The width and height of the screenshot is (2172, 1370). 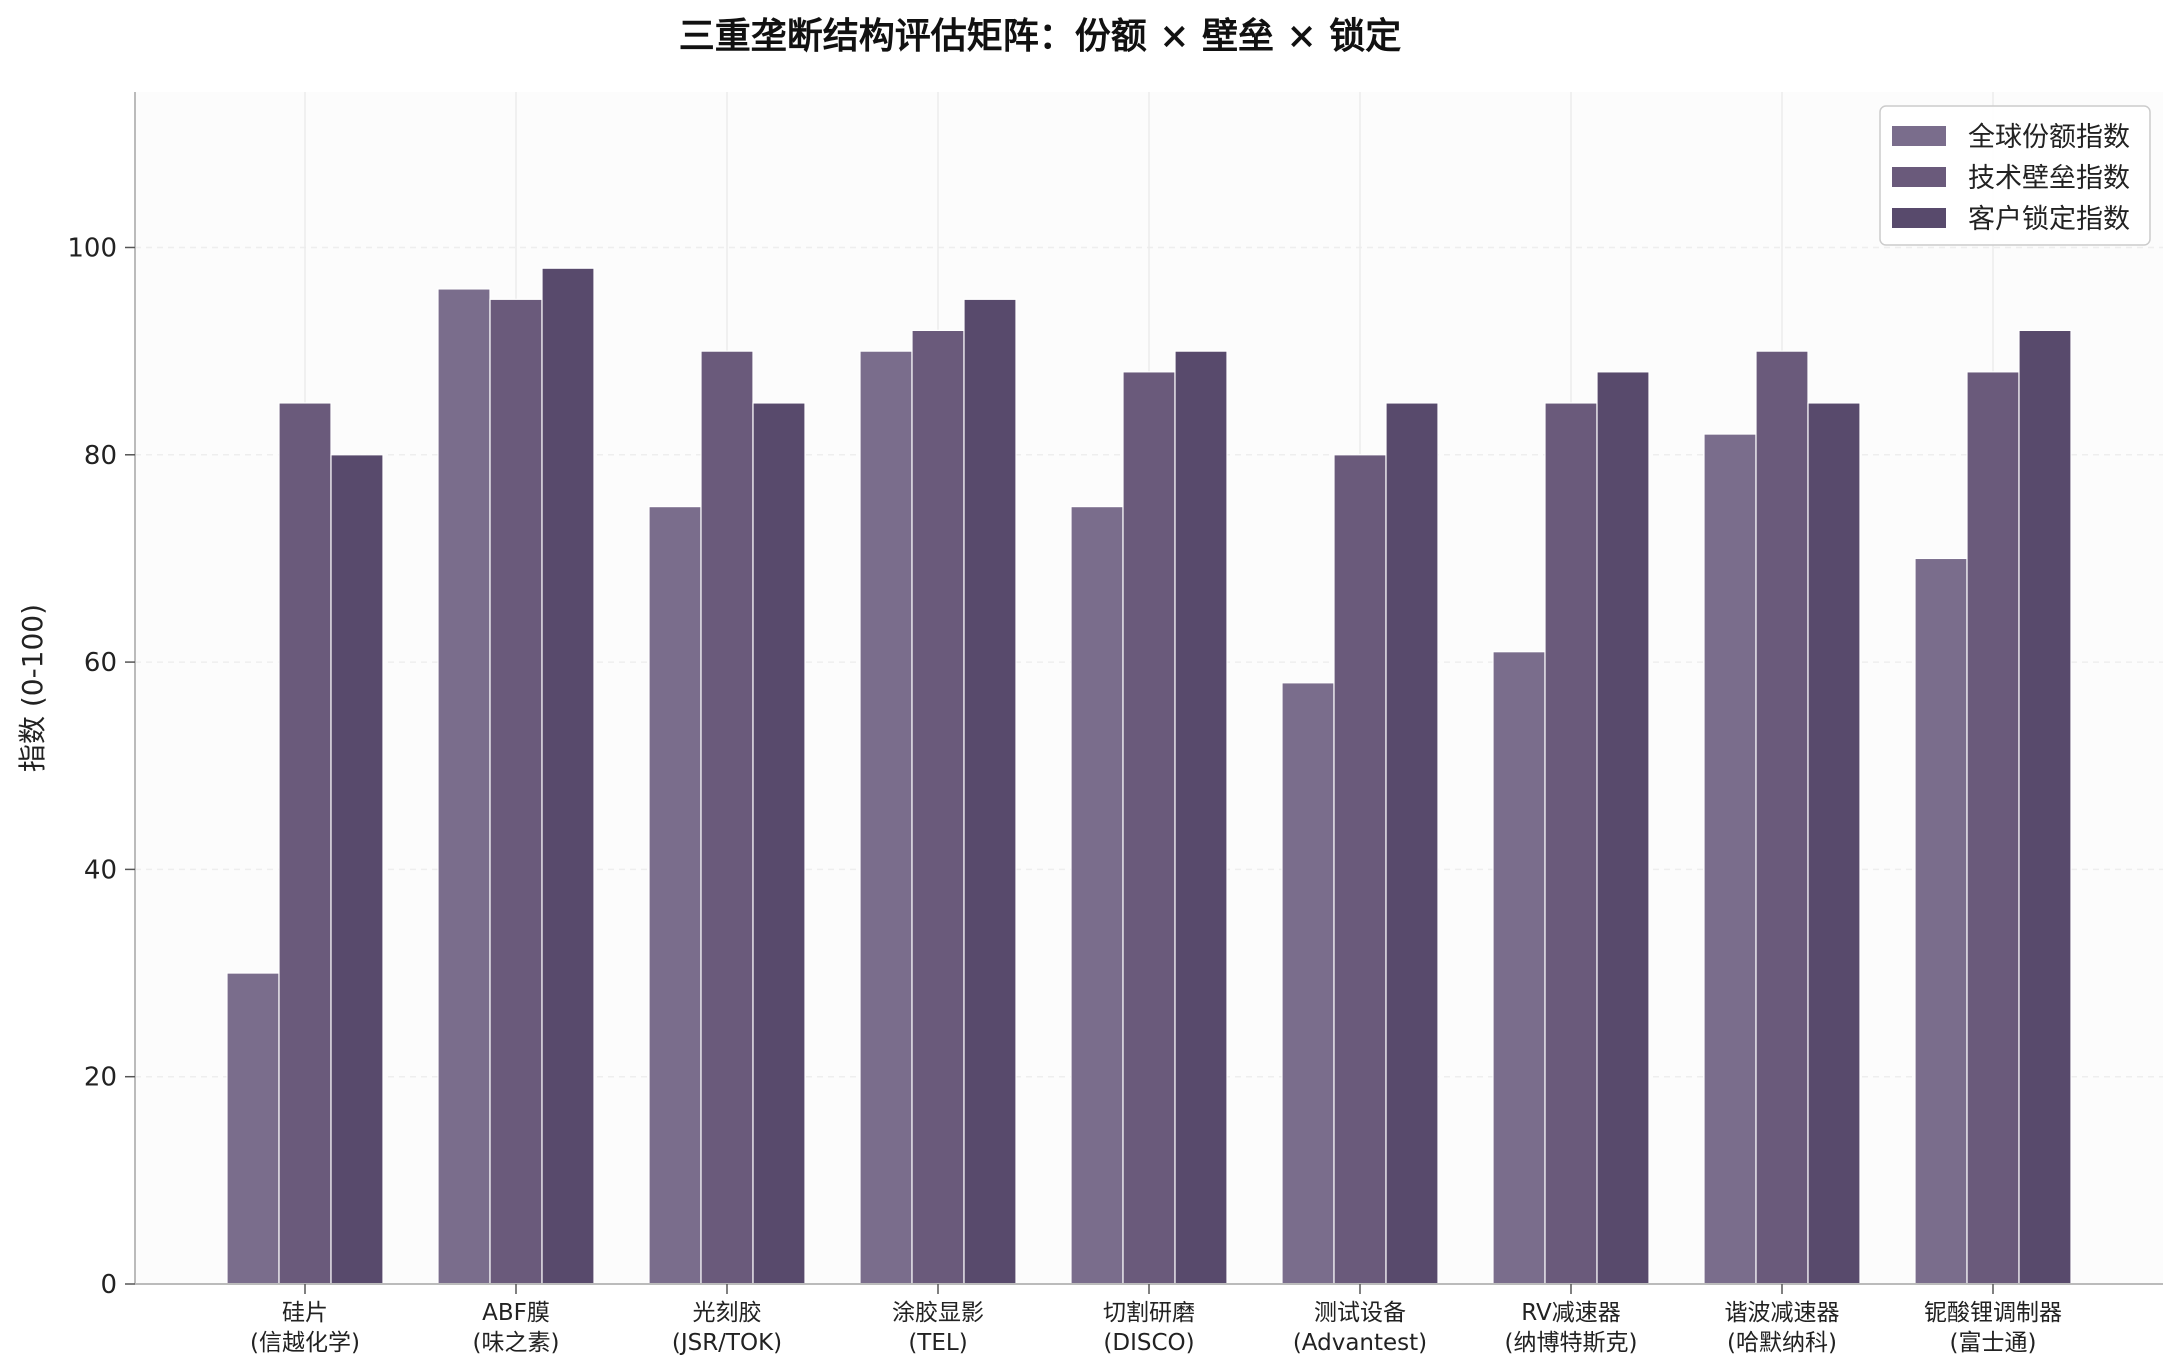 What do you see at coordinates (32, 688) in the screenshot?
I see `y-axis-label: 指数 (0-100)` at bounding box center [32, 688].